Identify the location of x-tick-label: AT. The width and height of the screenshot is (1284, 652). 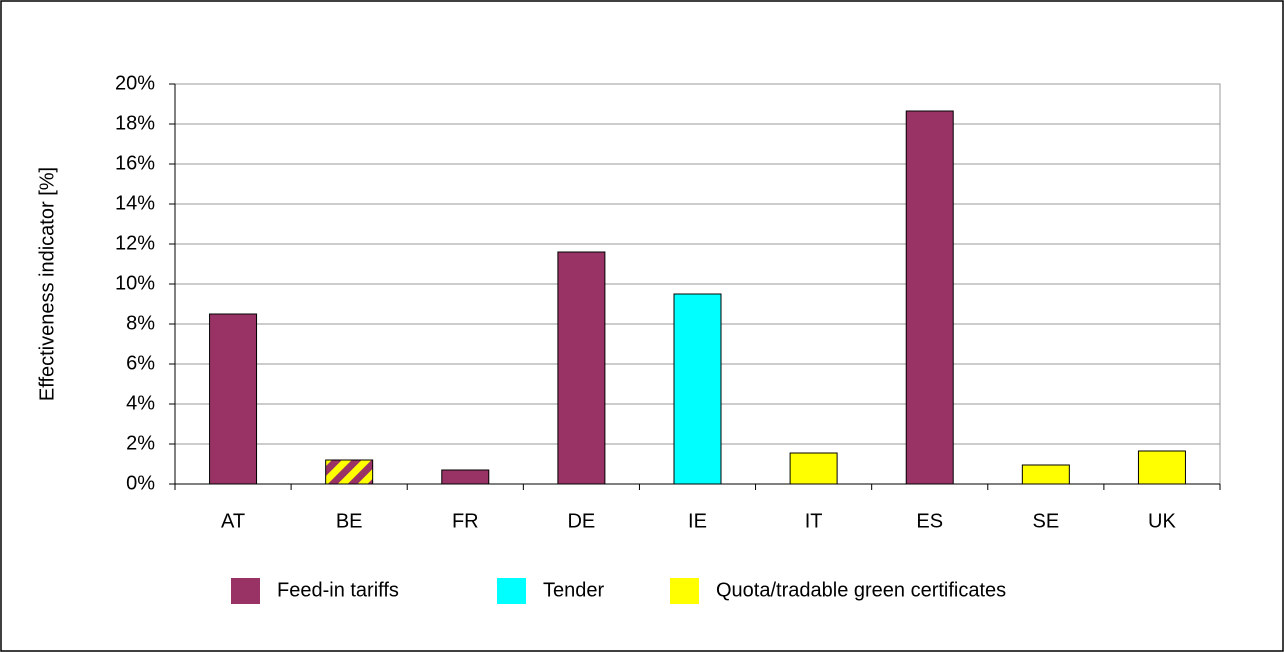
(233, 521).